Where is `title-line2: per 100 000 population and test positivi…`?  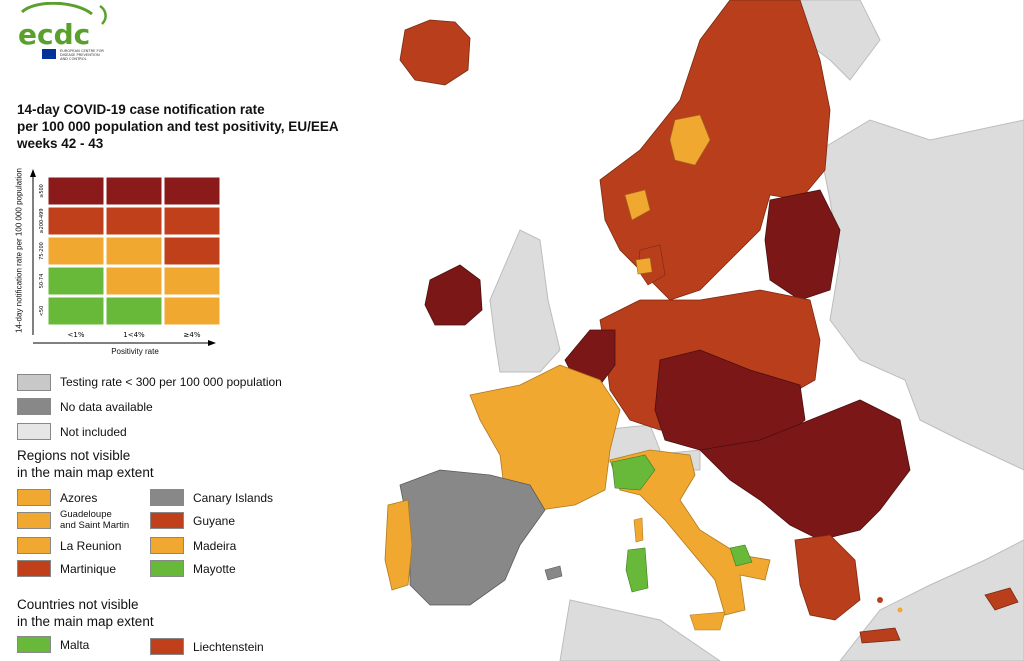 title-line2: per 100 000 population and test positivi… is located at coordinates (178, 126).